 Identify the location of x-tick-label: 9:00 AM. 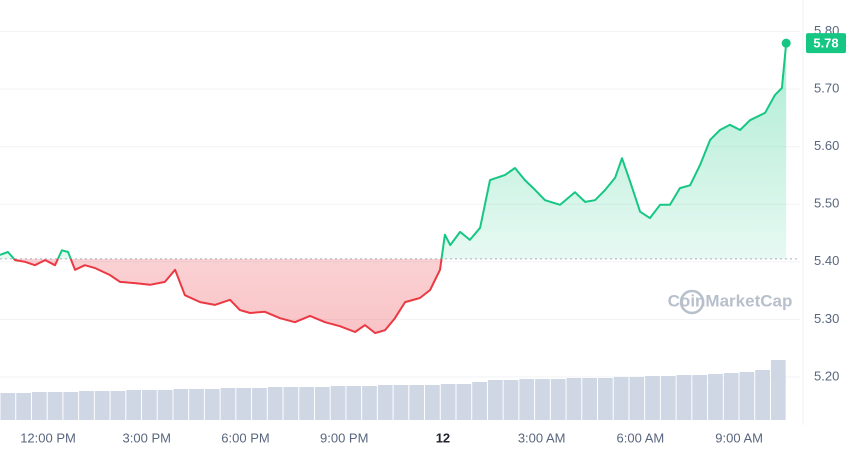
(739, 437).